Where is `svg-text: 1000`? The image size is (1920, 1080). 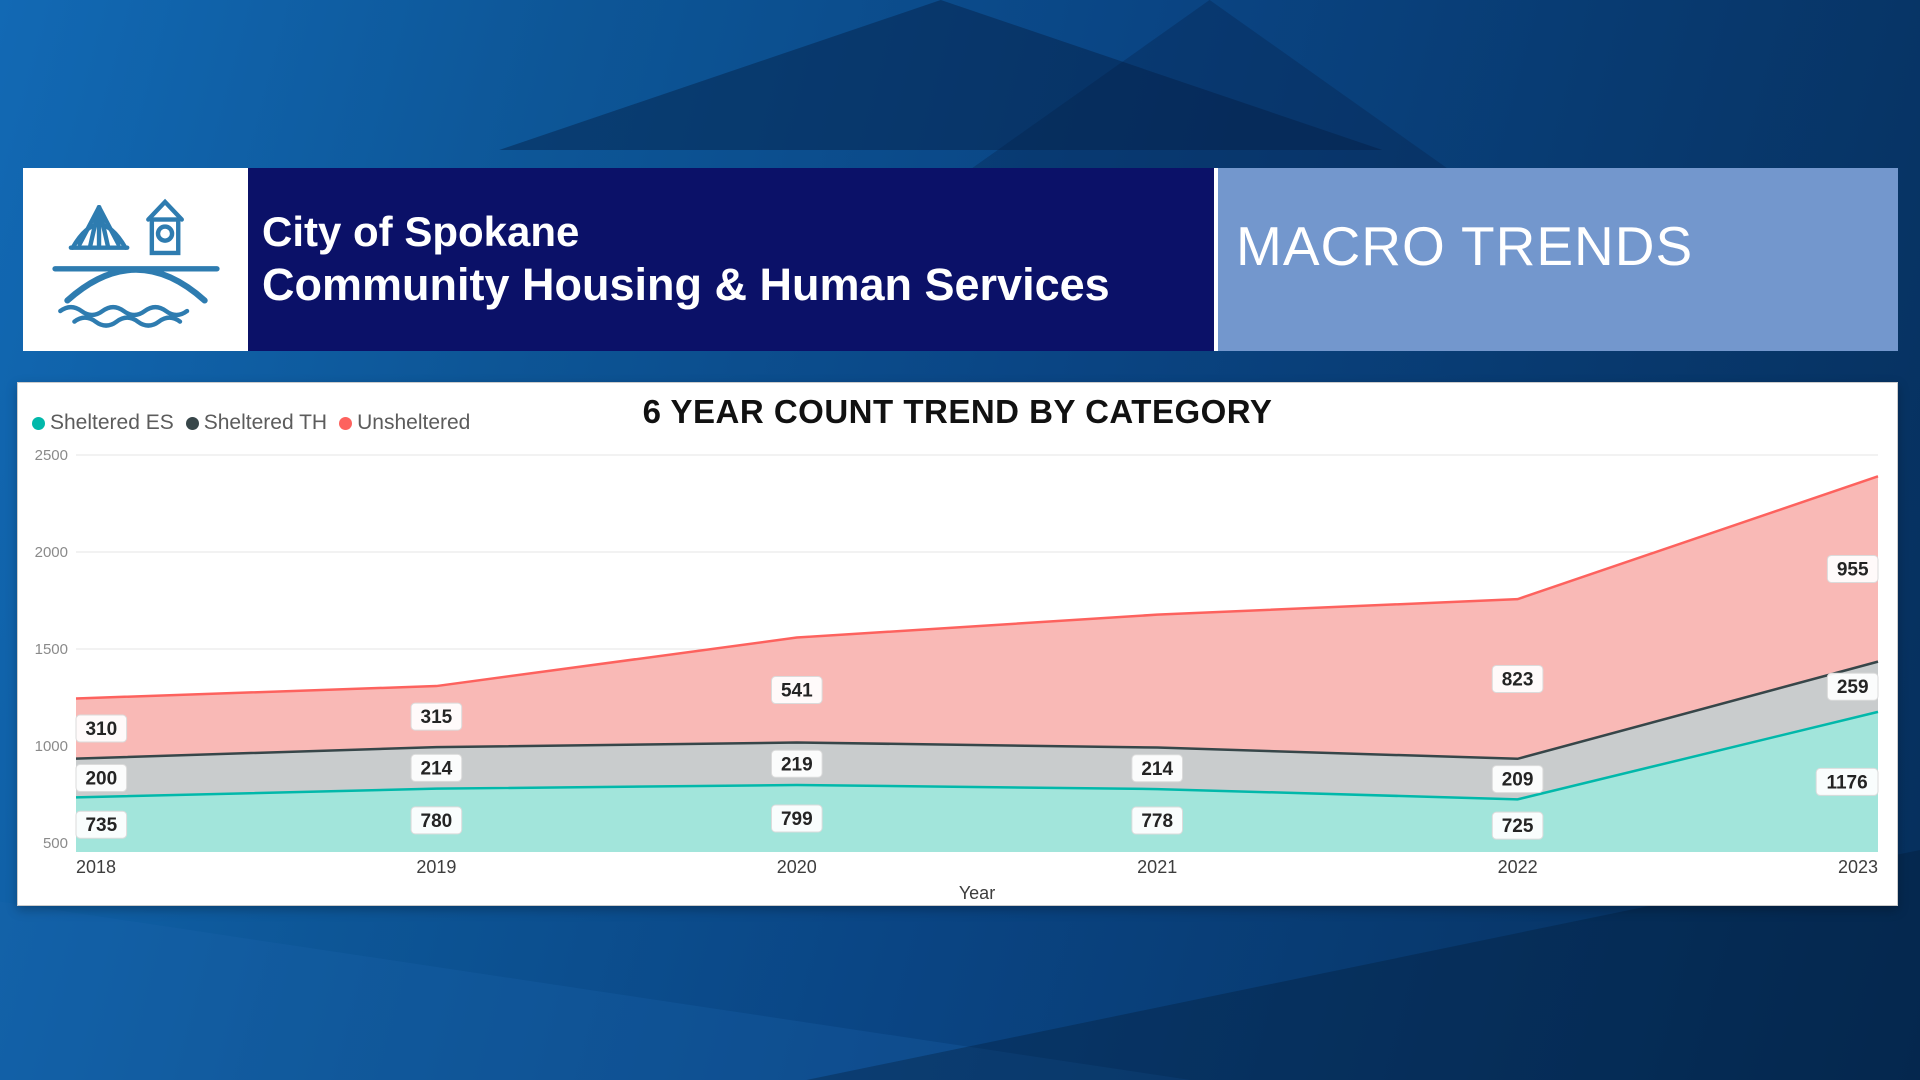
svg-text: 1000 is located at coordinates (51, 746).